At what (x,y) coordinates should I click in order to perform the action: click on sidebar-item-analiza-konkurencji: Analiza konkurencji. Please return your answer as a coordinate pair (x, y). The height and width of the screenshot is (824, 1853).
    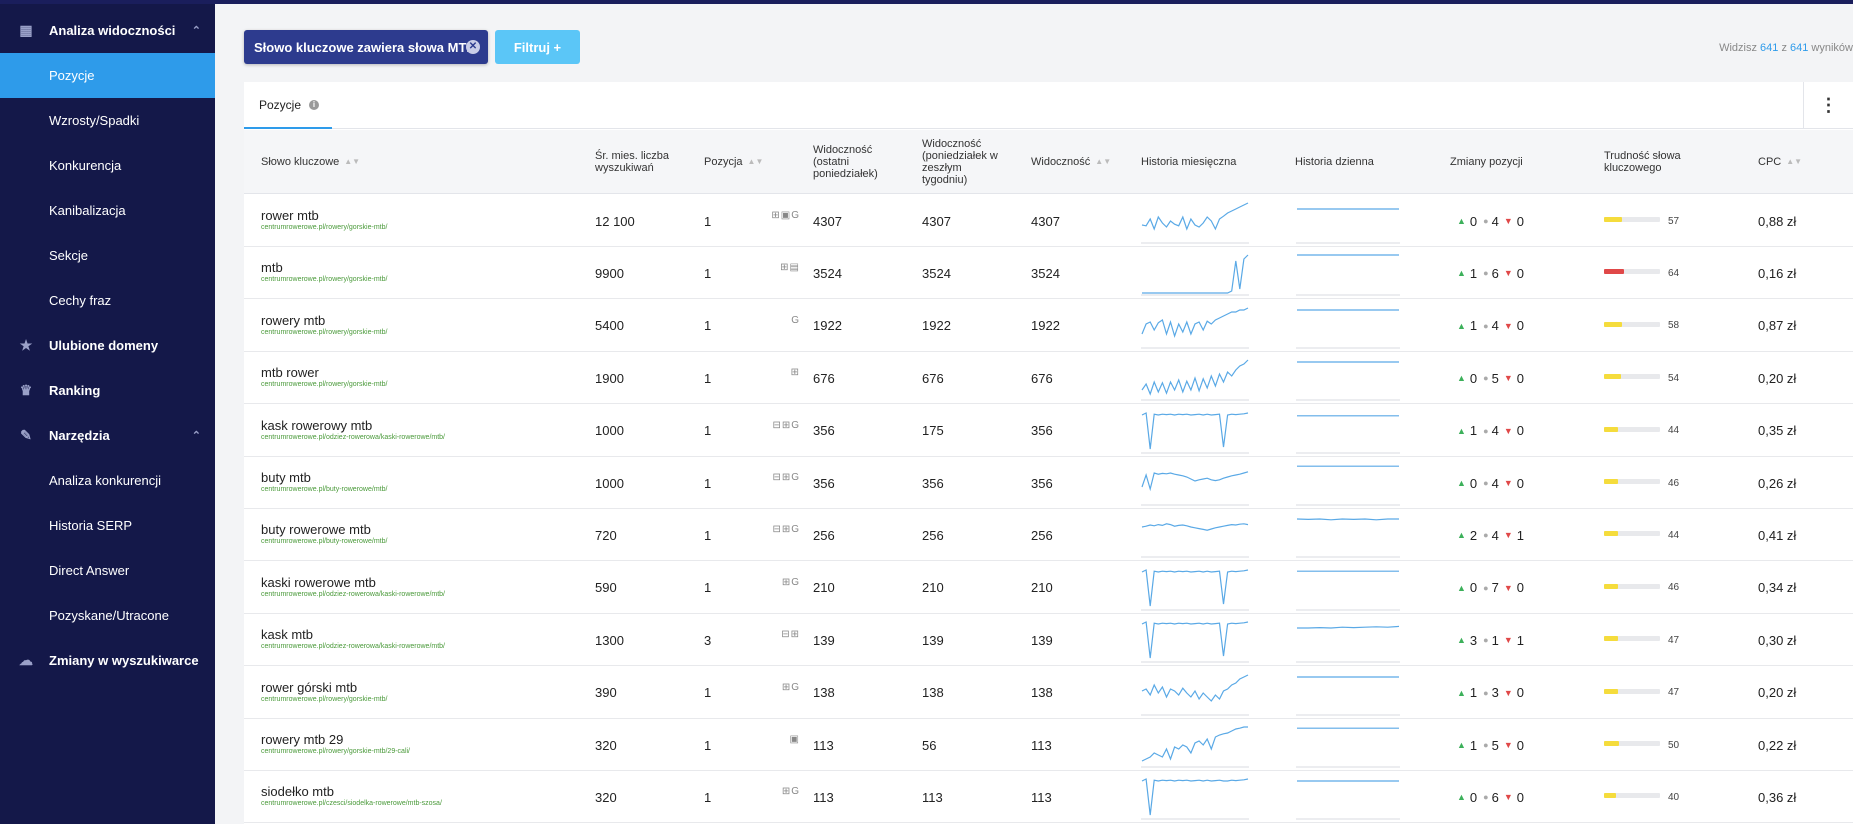
    Looking at the image, I should click on (107, 480).